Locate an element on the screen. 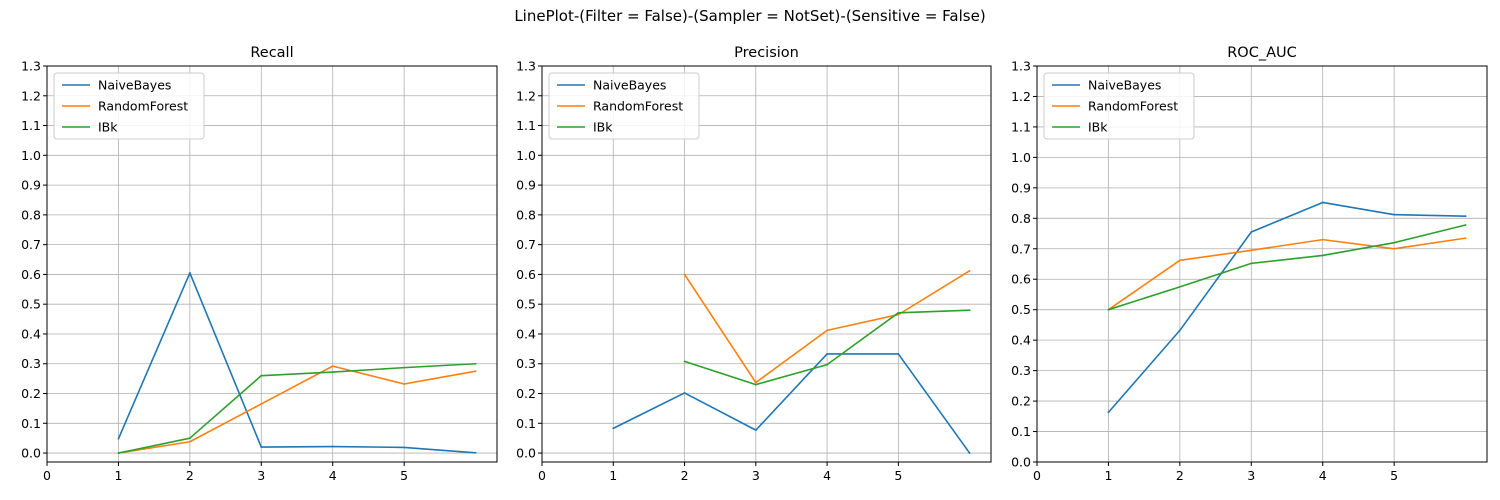  y-tick-label: 0.2 is located at coordinates (526, 393).